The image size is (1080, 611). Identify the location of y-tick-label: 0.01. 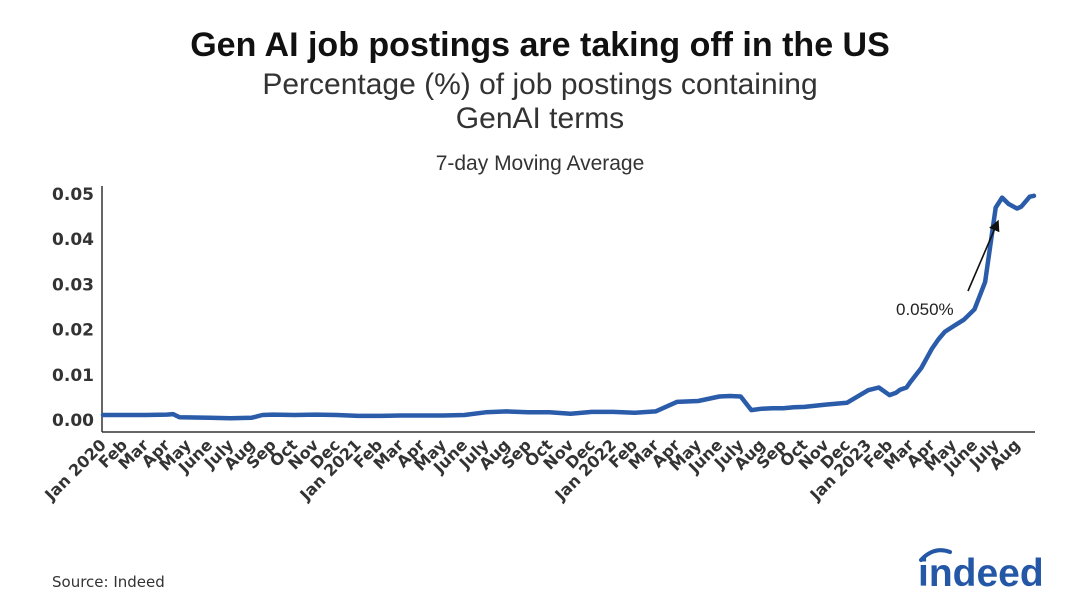
(73, 376).